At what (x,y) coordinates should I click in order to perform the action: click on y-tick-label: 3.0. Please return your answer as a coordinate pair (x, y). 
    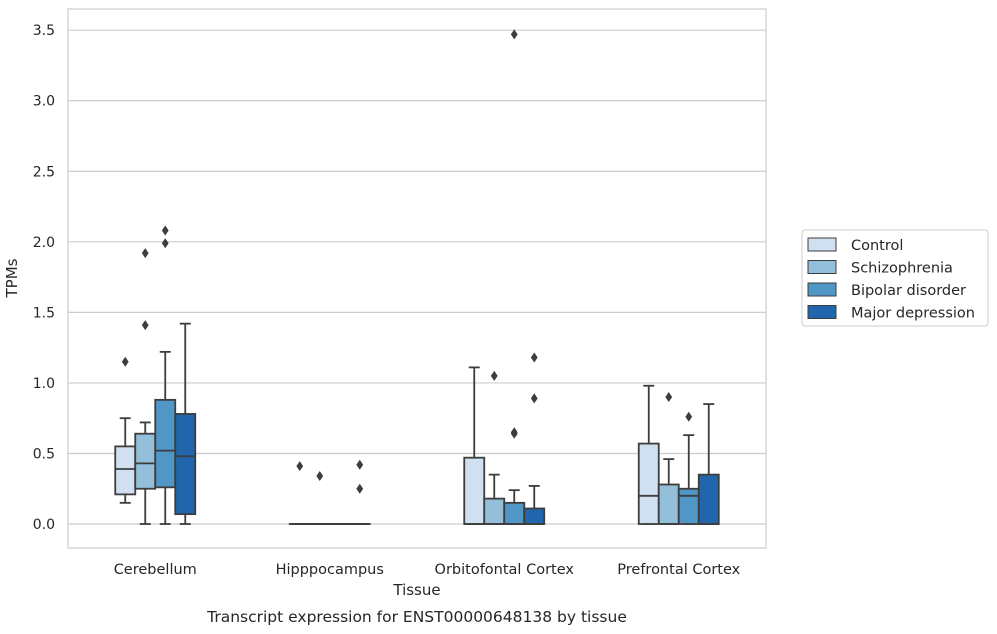
    Looking at the image, I should click on (44, 102).